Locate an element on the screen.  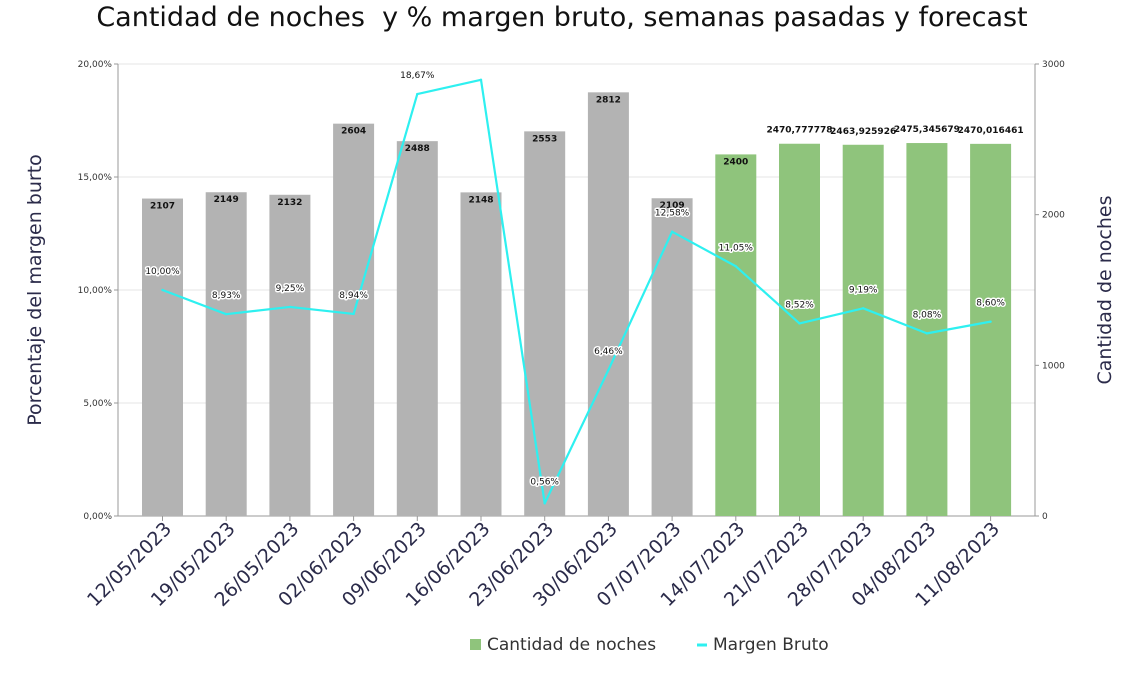
bar-data-label: 2109 is located at coordinates (672, 206).